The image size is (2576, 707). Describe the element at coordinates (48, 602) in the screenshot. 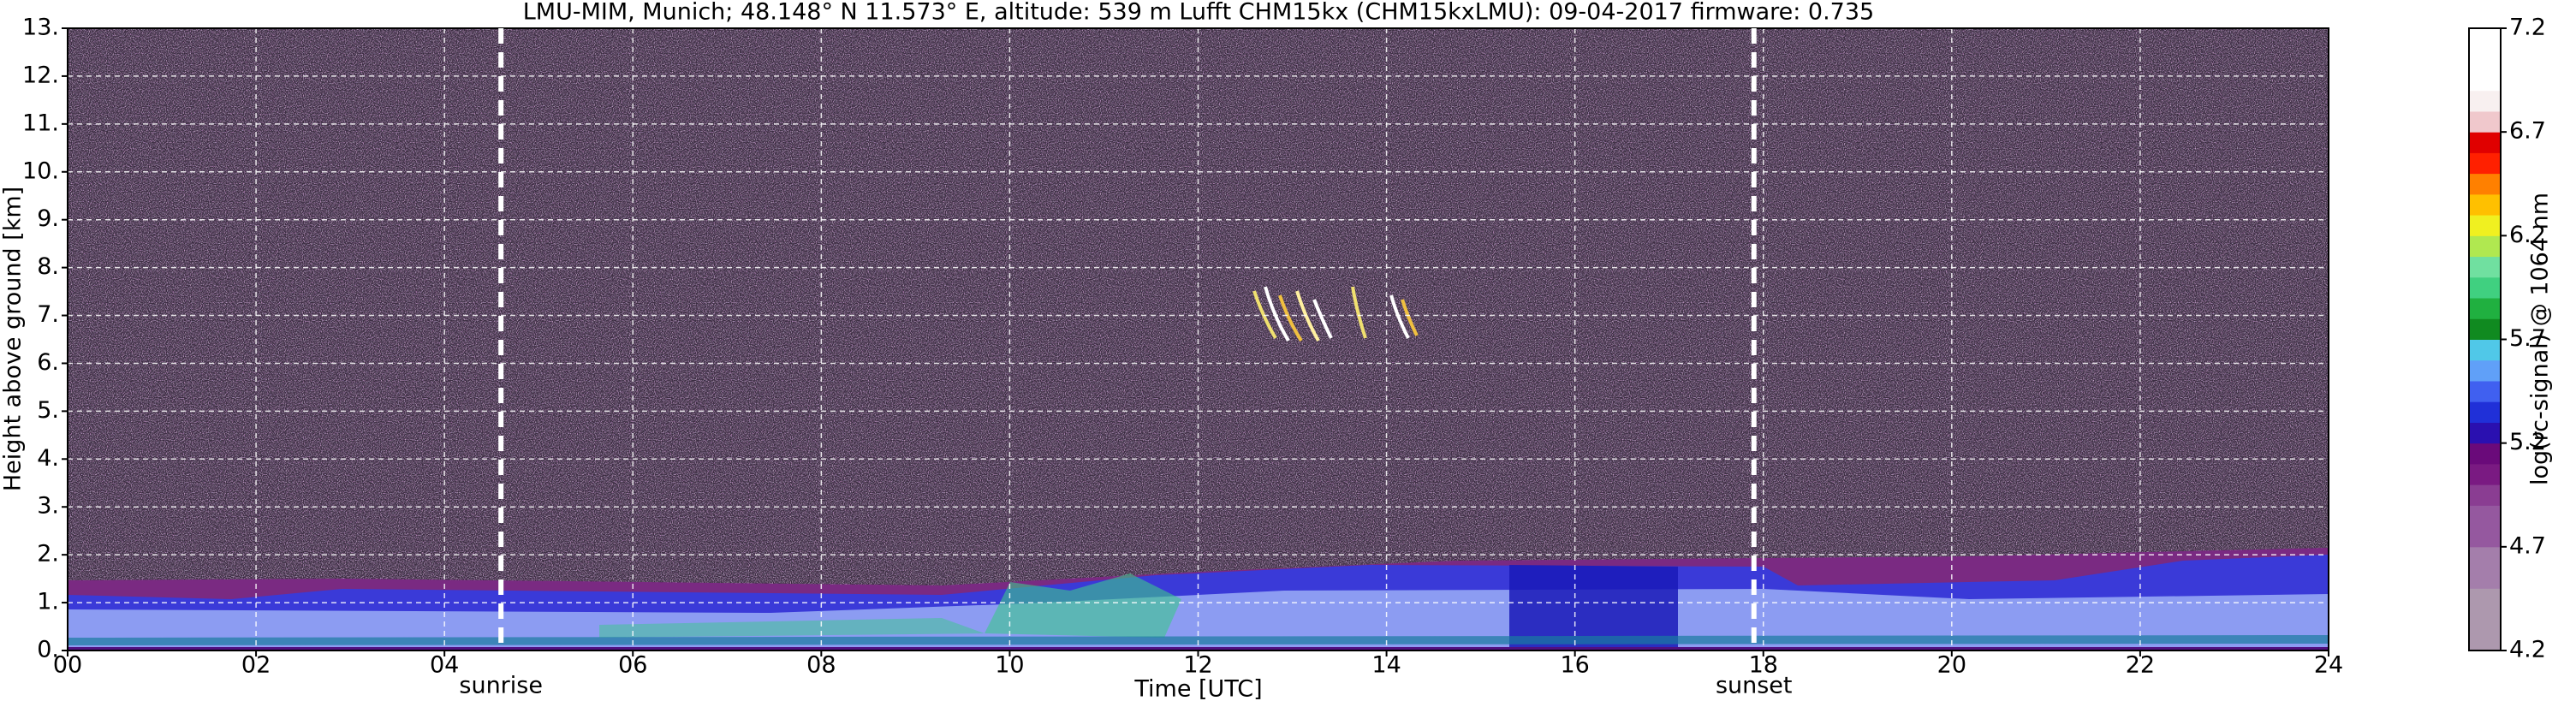

I see `y-tick-label: 1.` at that location.